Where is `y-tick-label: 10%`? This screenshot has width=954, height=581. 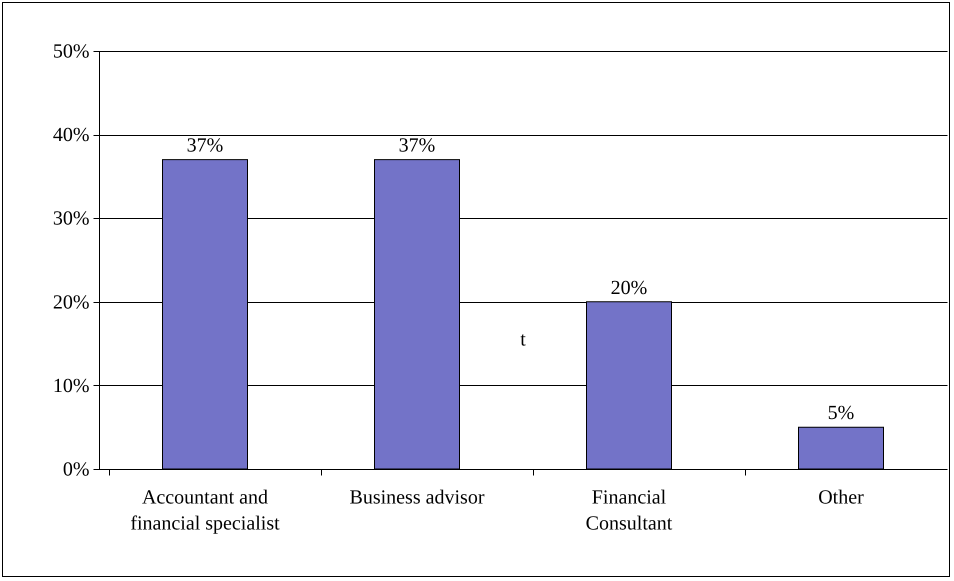 y-tick-label: 10% is located at coordinates (71, 385).